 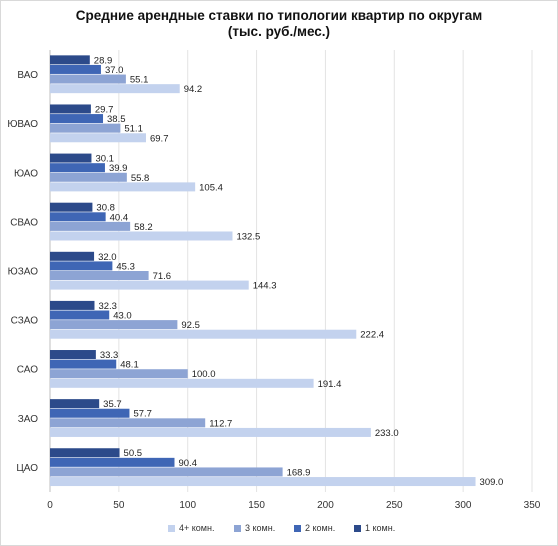 I want to click on x-tick-label: 150, so click(x=256, y=505).